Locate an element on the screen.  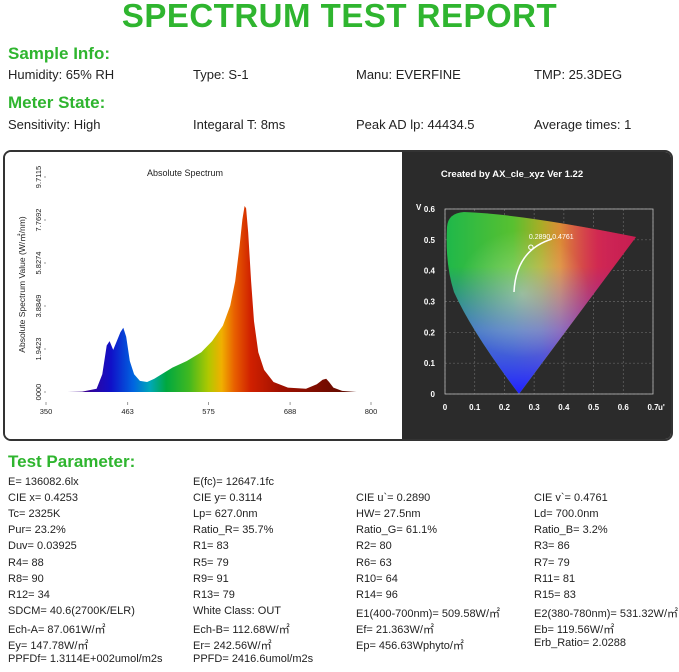
parameter: Ld= 700.0nm is located at coordinates (566, 514).